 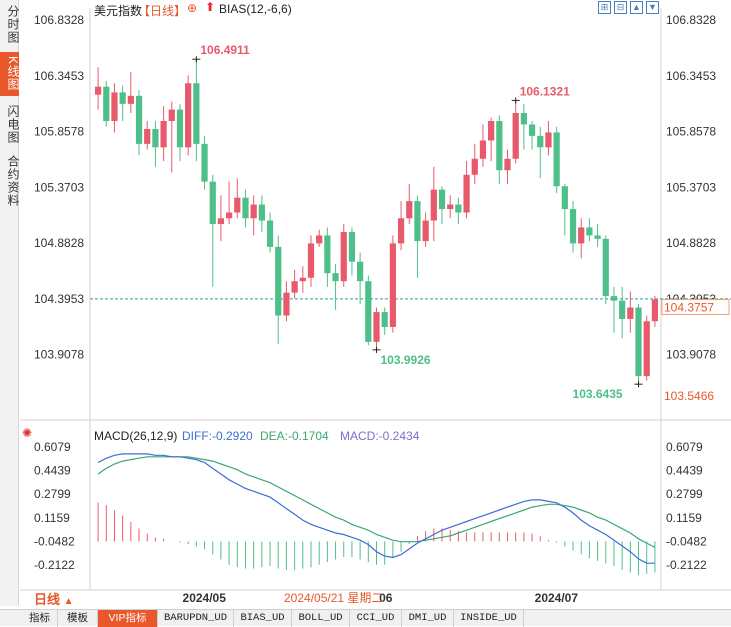 I want to click on zoom-in-icon: ⊞, so click(x=604, y=7).